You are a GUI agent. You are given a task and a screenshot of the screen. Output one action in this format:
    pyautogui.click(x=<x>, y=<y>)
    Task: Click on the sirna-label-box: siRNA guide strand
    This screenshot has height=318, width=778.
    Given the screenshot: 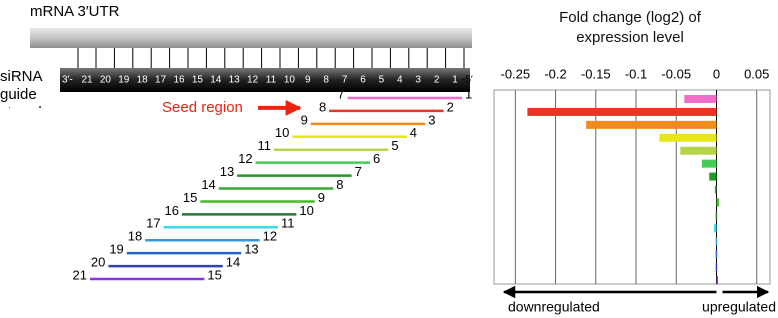 What is the action you would take?
    pyautogui.click(x=21, y=88)
    